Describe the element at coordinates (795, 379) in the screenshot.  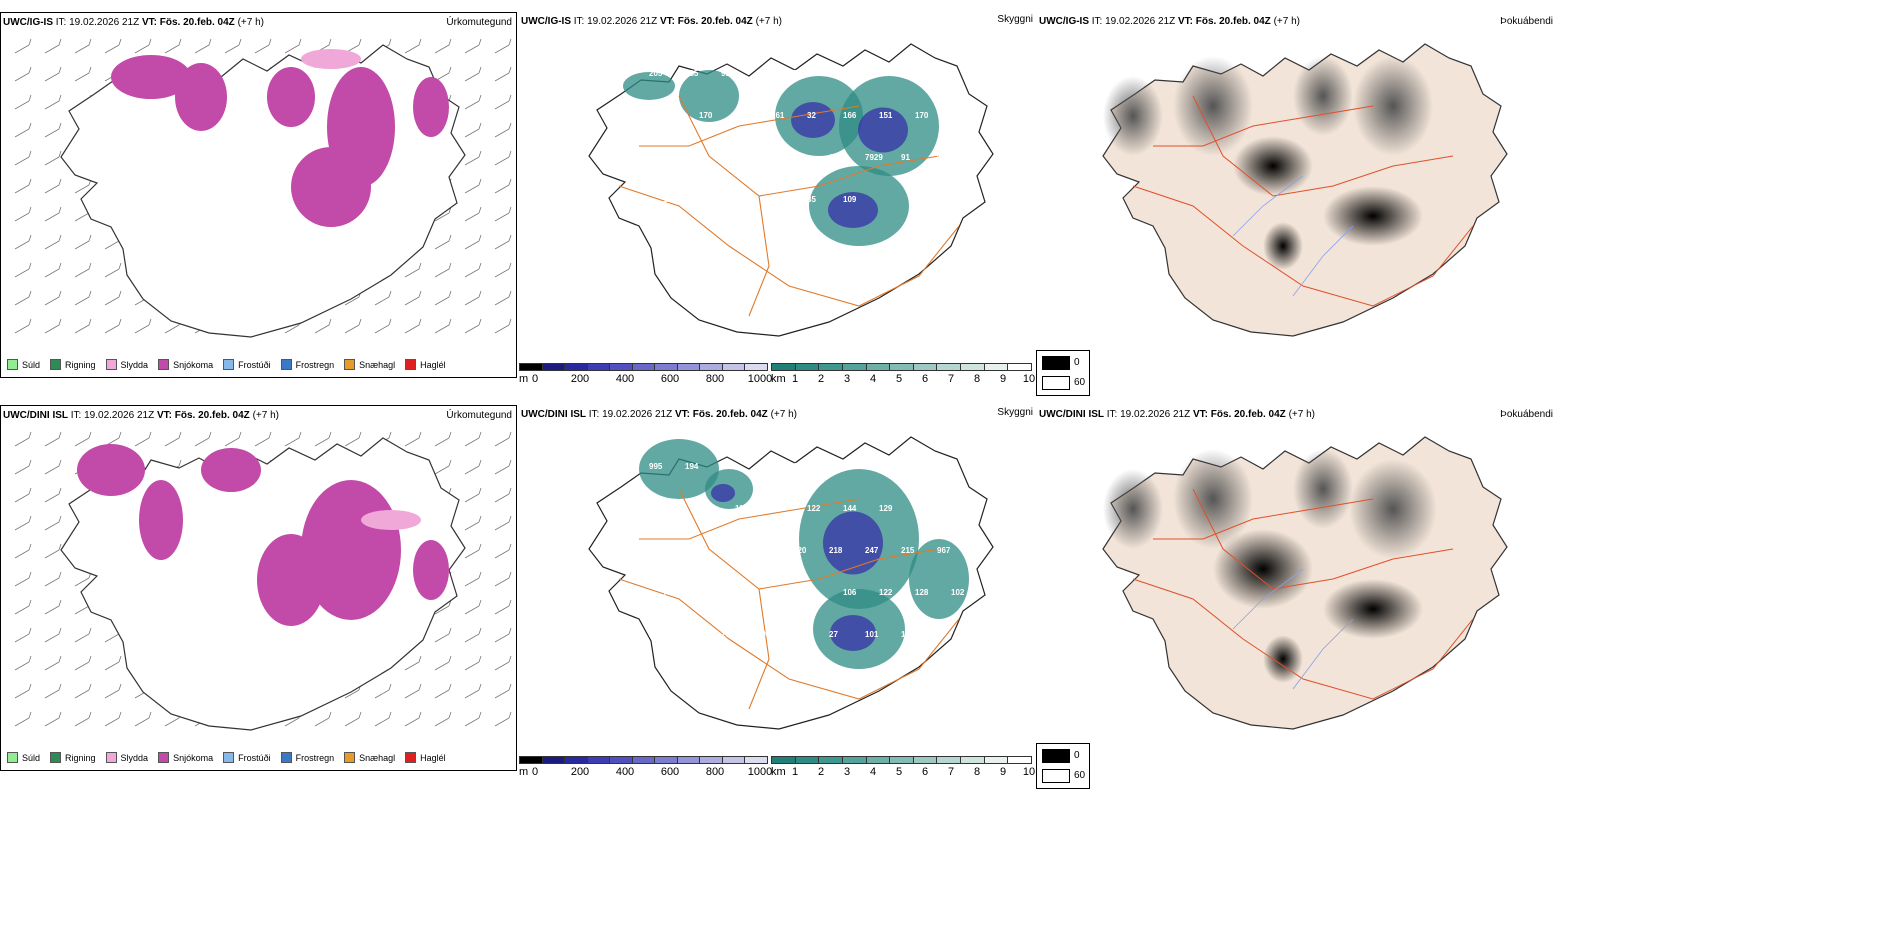
I see `colorbar-tick: 1` at that location.